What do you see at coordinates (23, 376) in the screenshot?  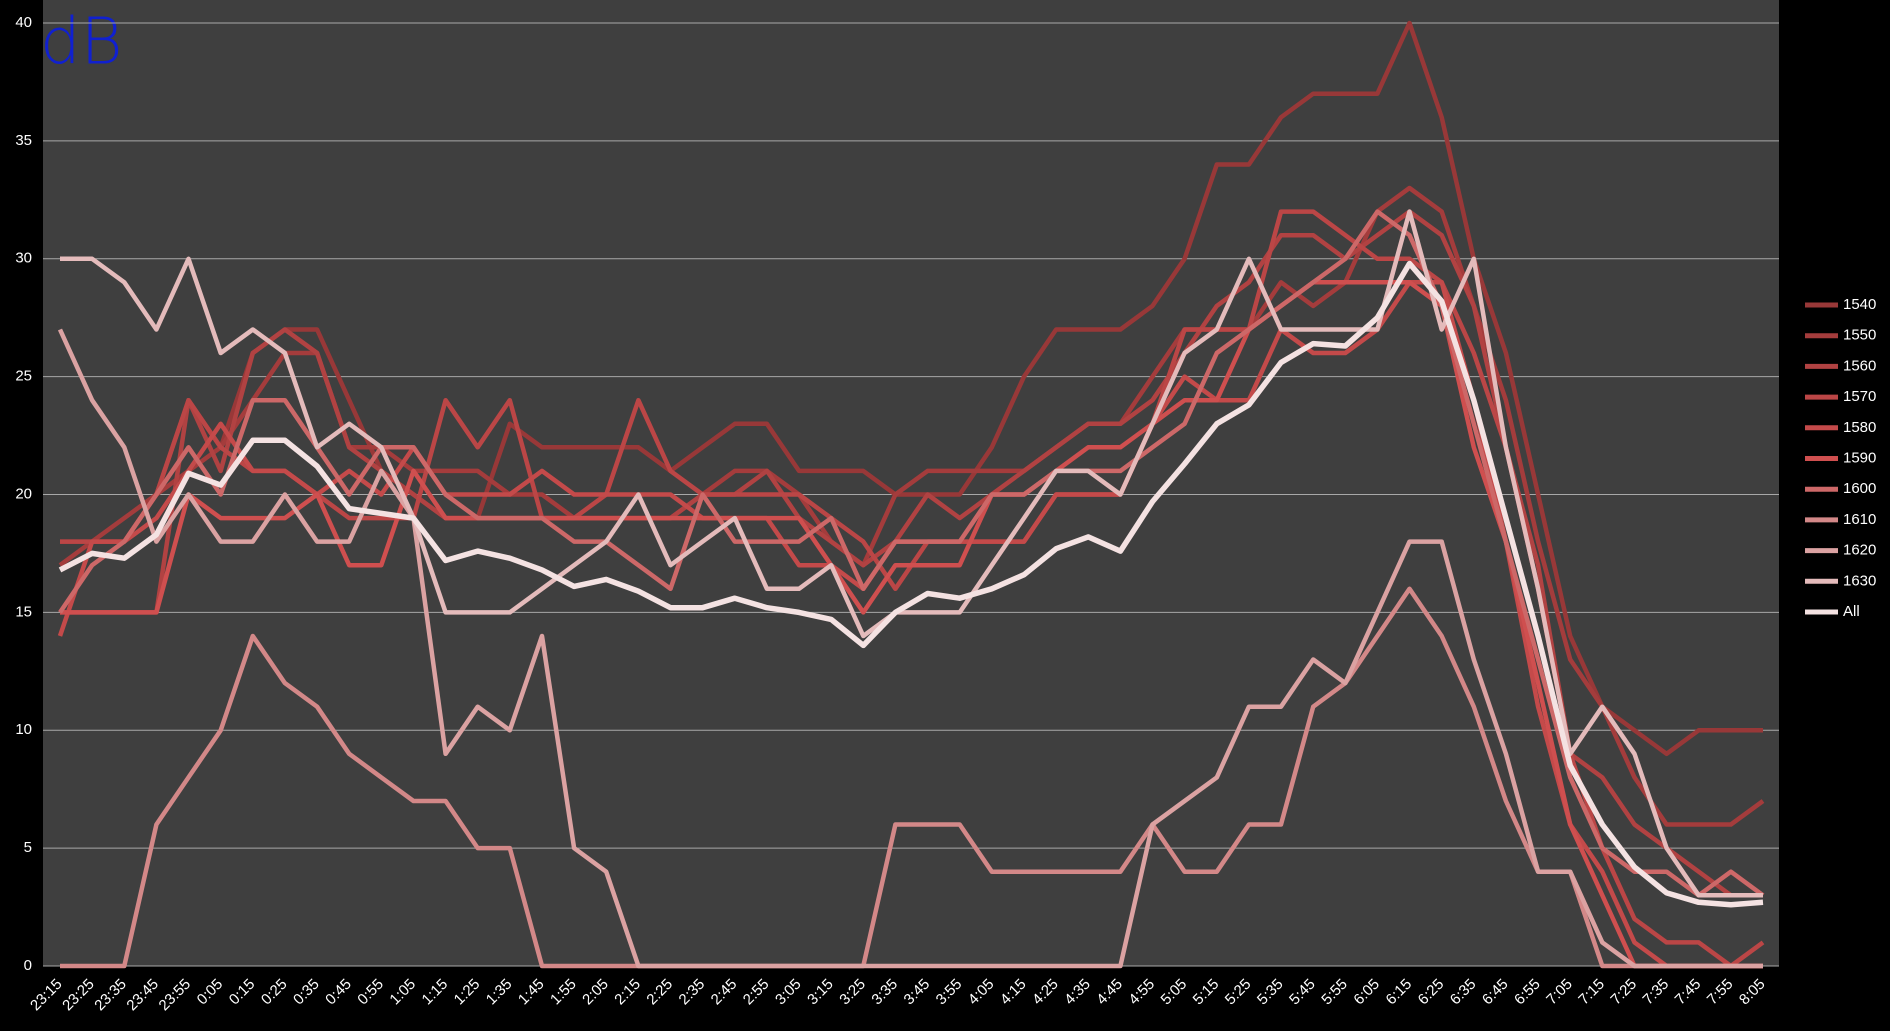 I see `y-tick-label: 25` at bounding box center [23, 376].